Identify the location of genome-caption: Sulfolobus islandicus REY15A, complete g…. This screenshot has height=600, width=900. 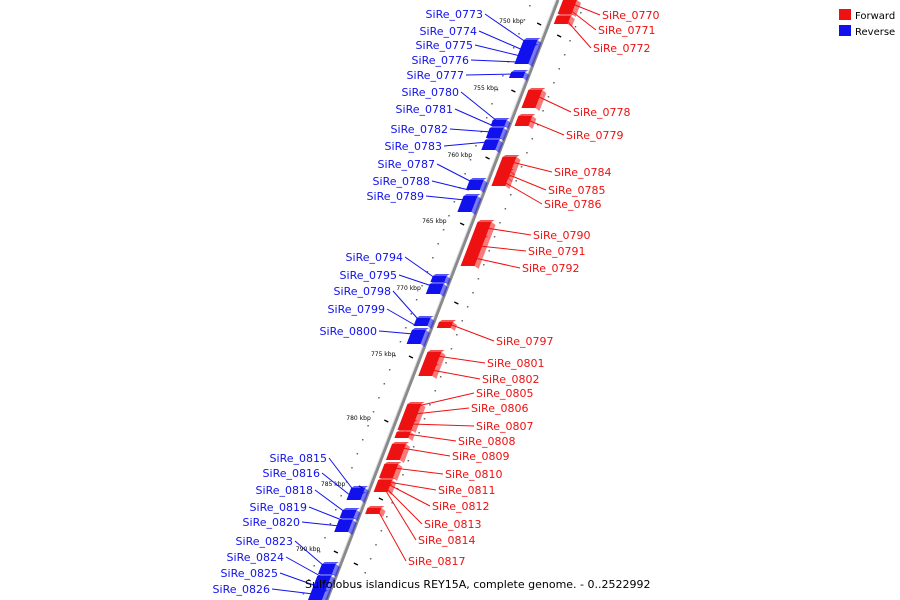
(478, 584).